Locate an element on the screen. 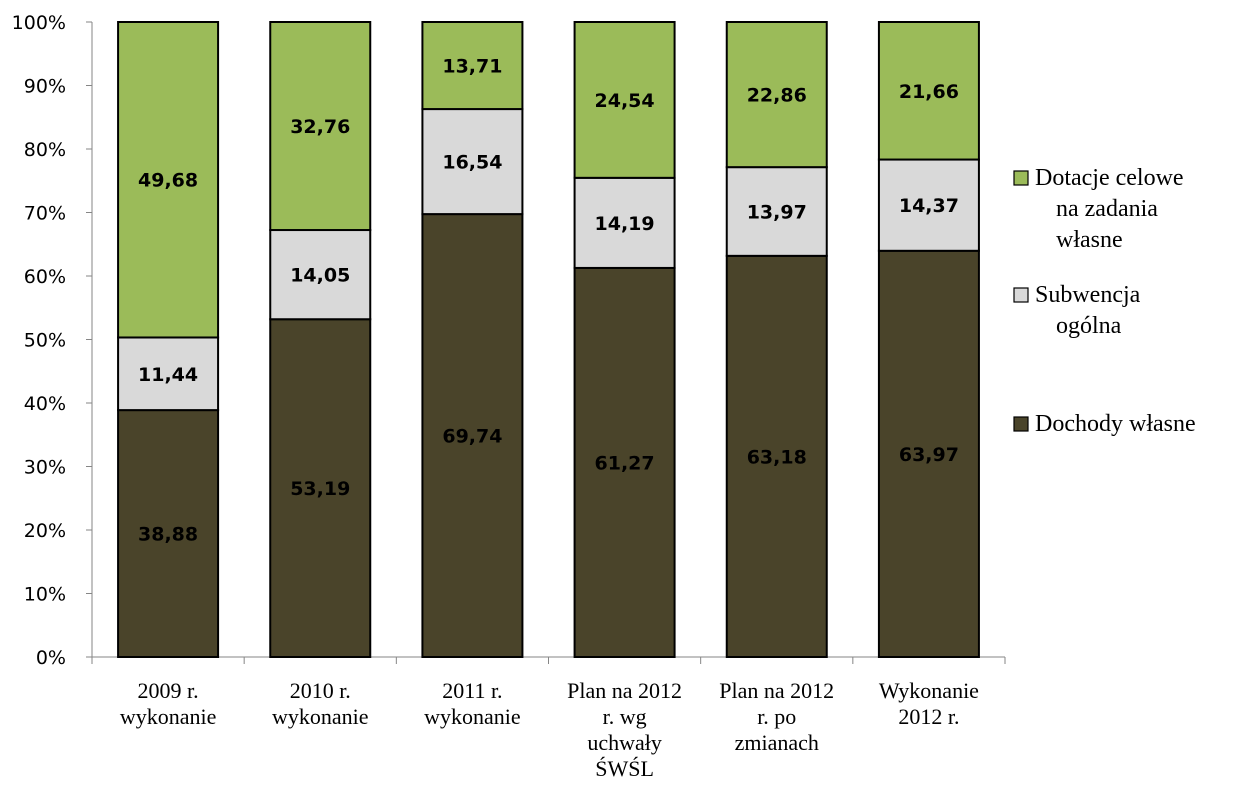 This screenshot has height=796, width=1259. x-category-label: Wykonanie 2012 r. is located at coordinates (929, 703).